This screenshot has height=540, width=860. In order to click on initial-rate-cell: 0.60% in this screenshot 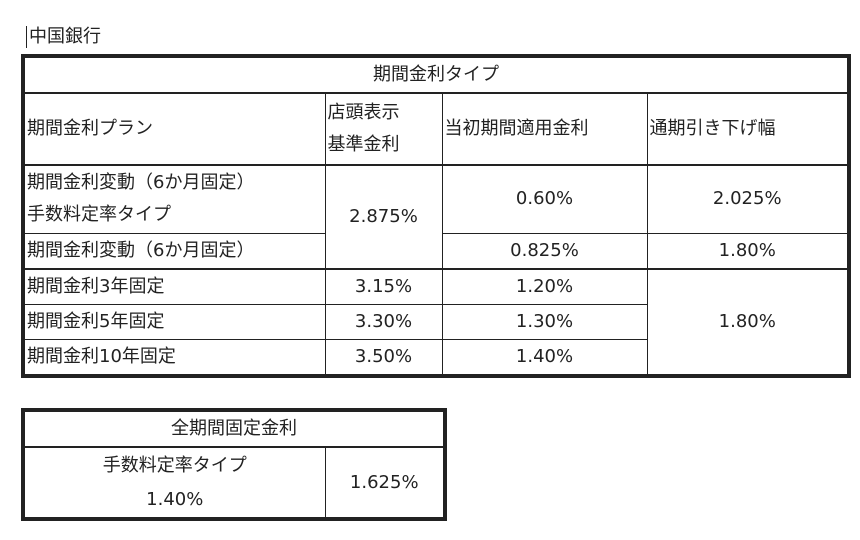, I will do `click(544, 199)`.